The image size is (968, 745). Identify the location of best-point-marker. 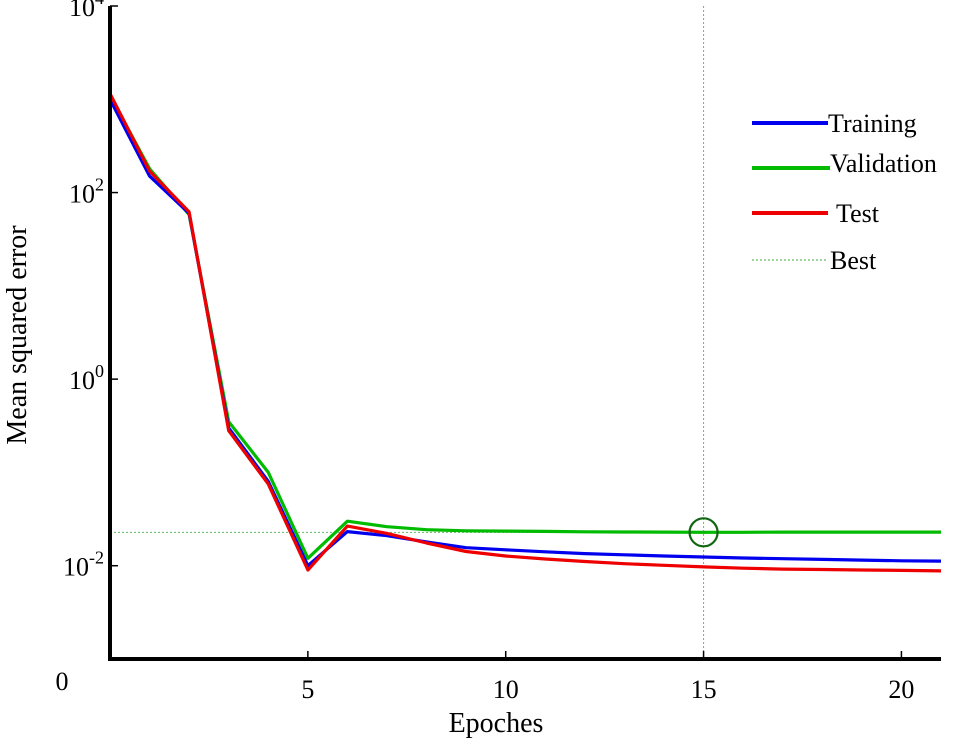
(703, 532).